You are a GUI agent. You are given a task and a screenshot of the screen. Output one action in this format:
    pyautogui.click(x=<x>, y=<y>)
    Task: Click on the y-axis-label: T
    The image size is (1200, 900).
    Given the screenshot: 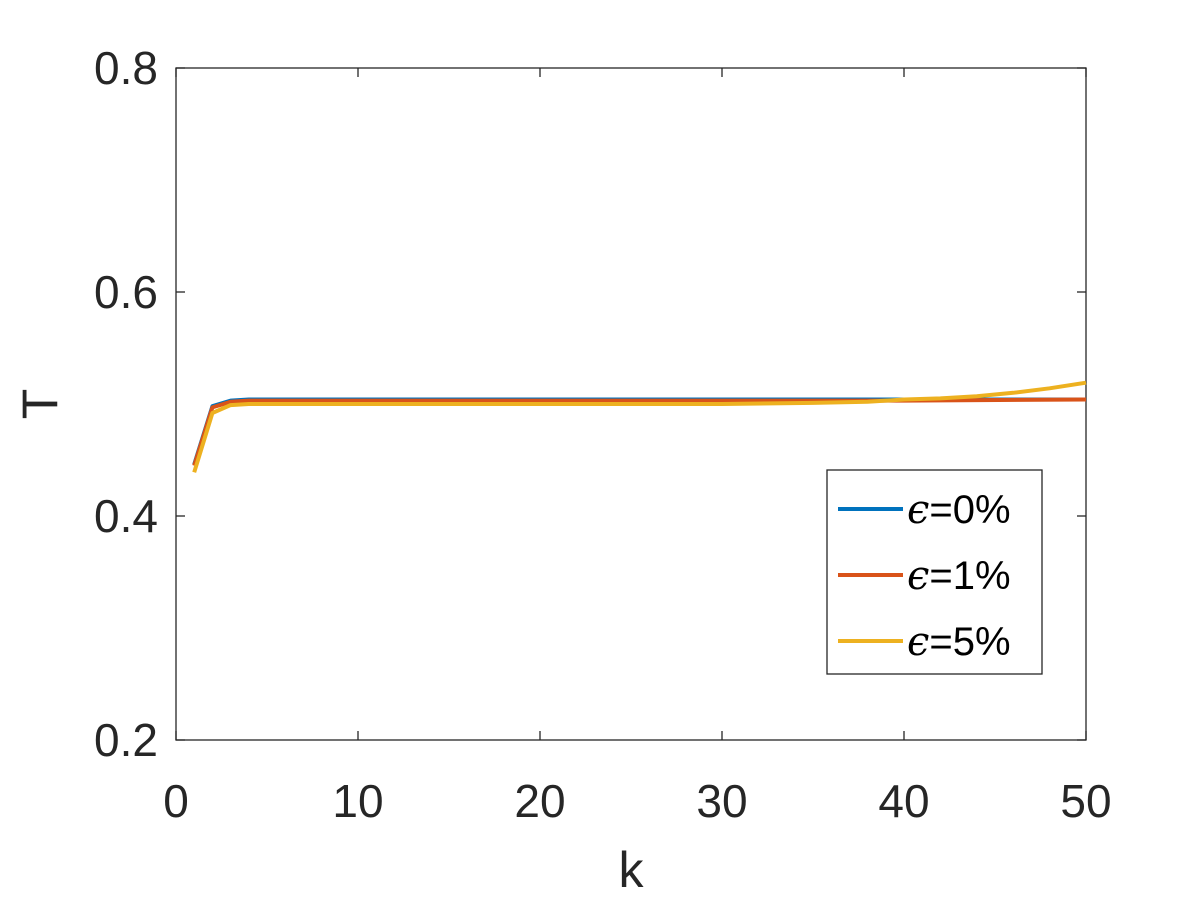 What is the action you would take?
    pyautogui.click(x=40, y=404)
    